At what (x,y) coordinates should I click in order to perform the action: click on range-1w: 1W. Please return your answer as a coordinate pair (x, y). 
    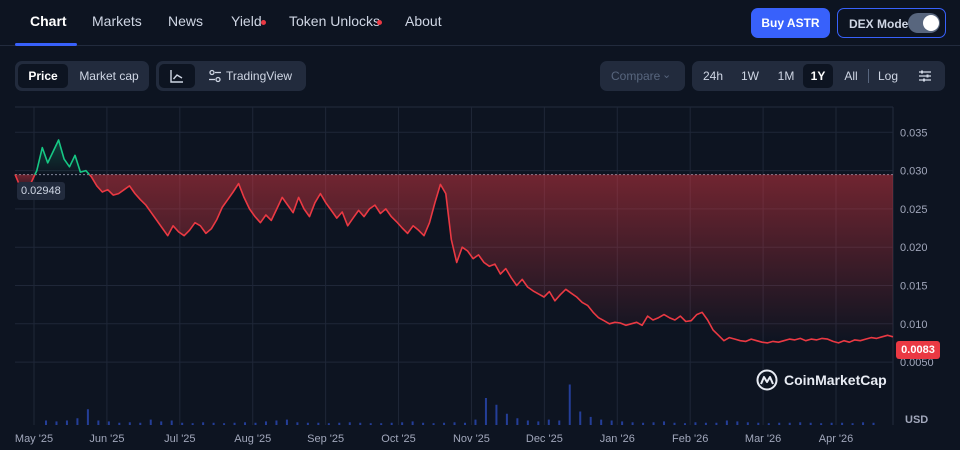
    Looking at the image, I should click on (750, 76).